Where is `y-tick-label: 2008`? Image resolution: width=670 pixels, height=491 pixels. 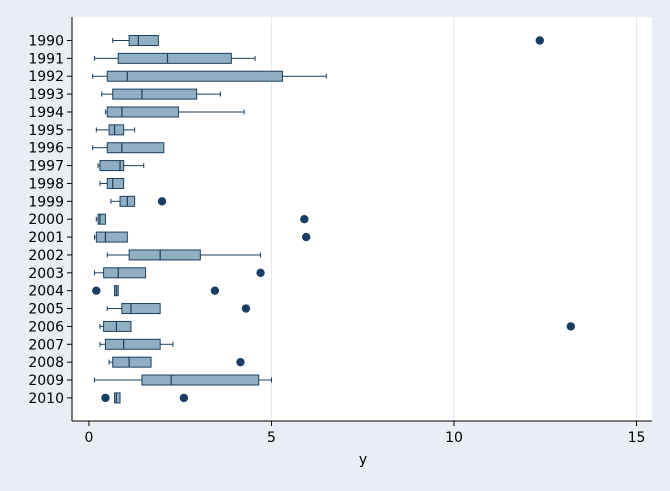
y-tick-label: 2008 is located at coordinates (46, 363).